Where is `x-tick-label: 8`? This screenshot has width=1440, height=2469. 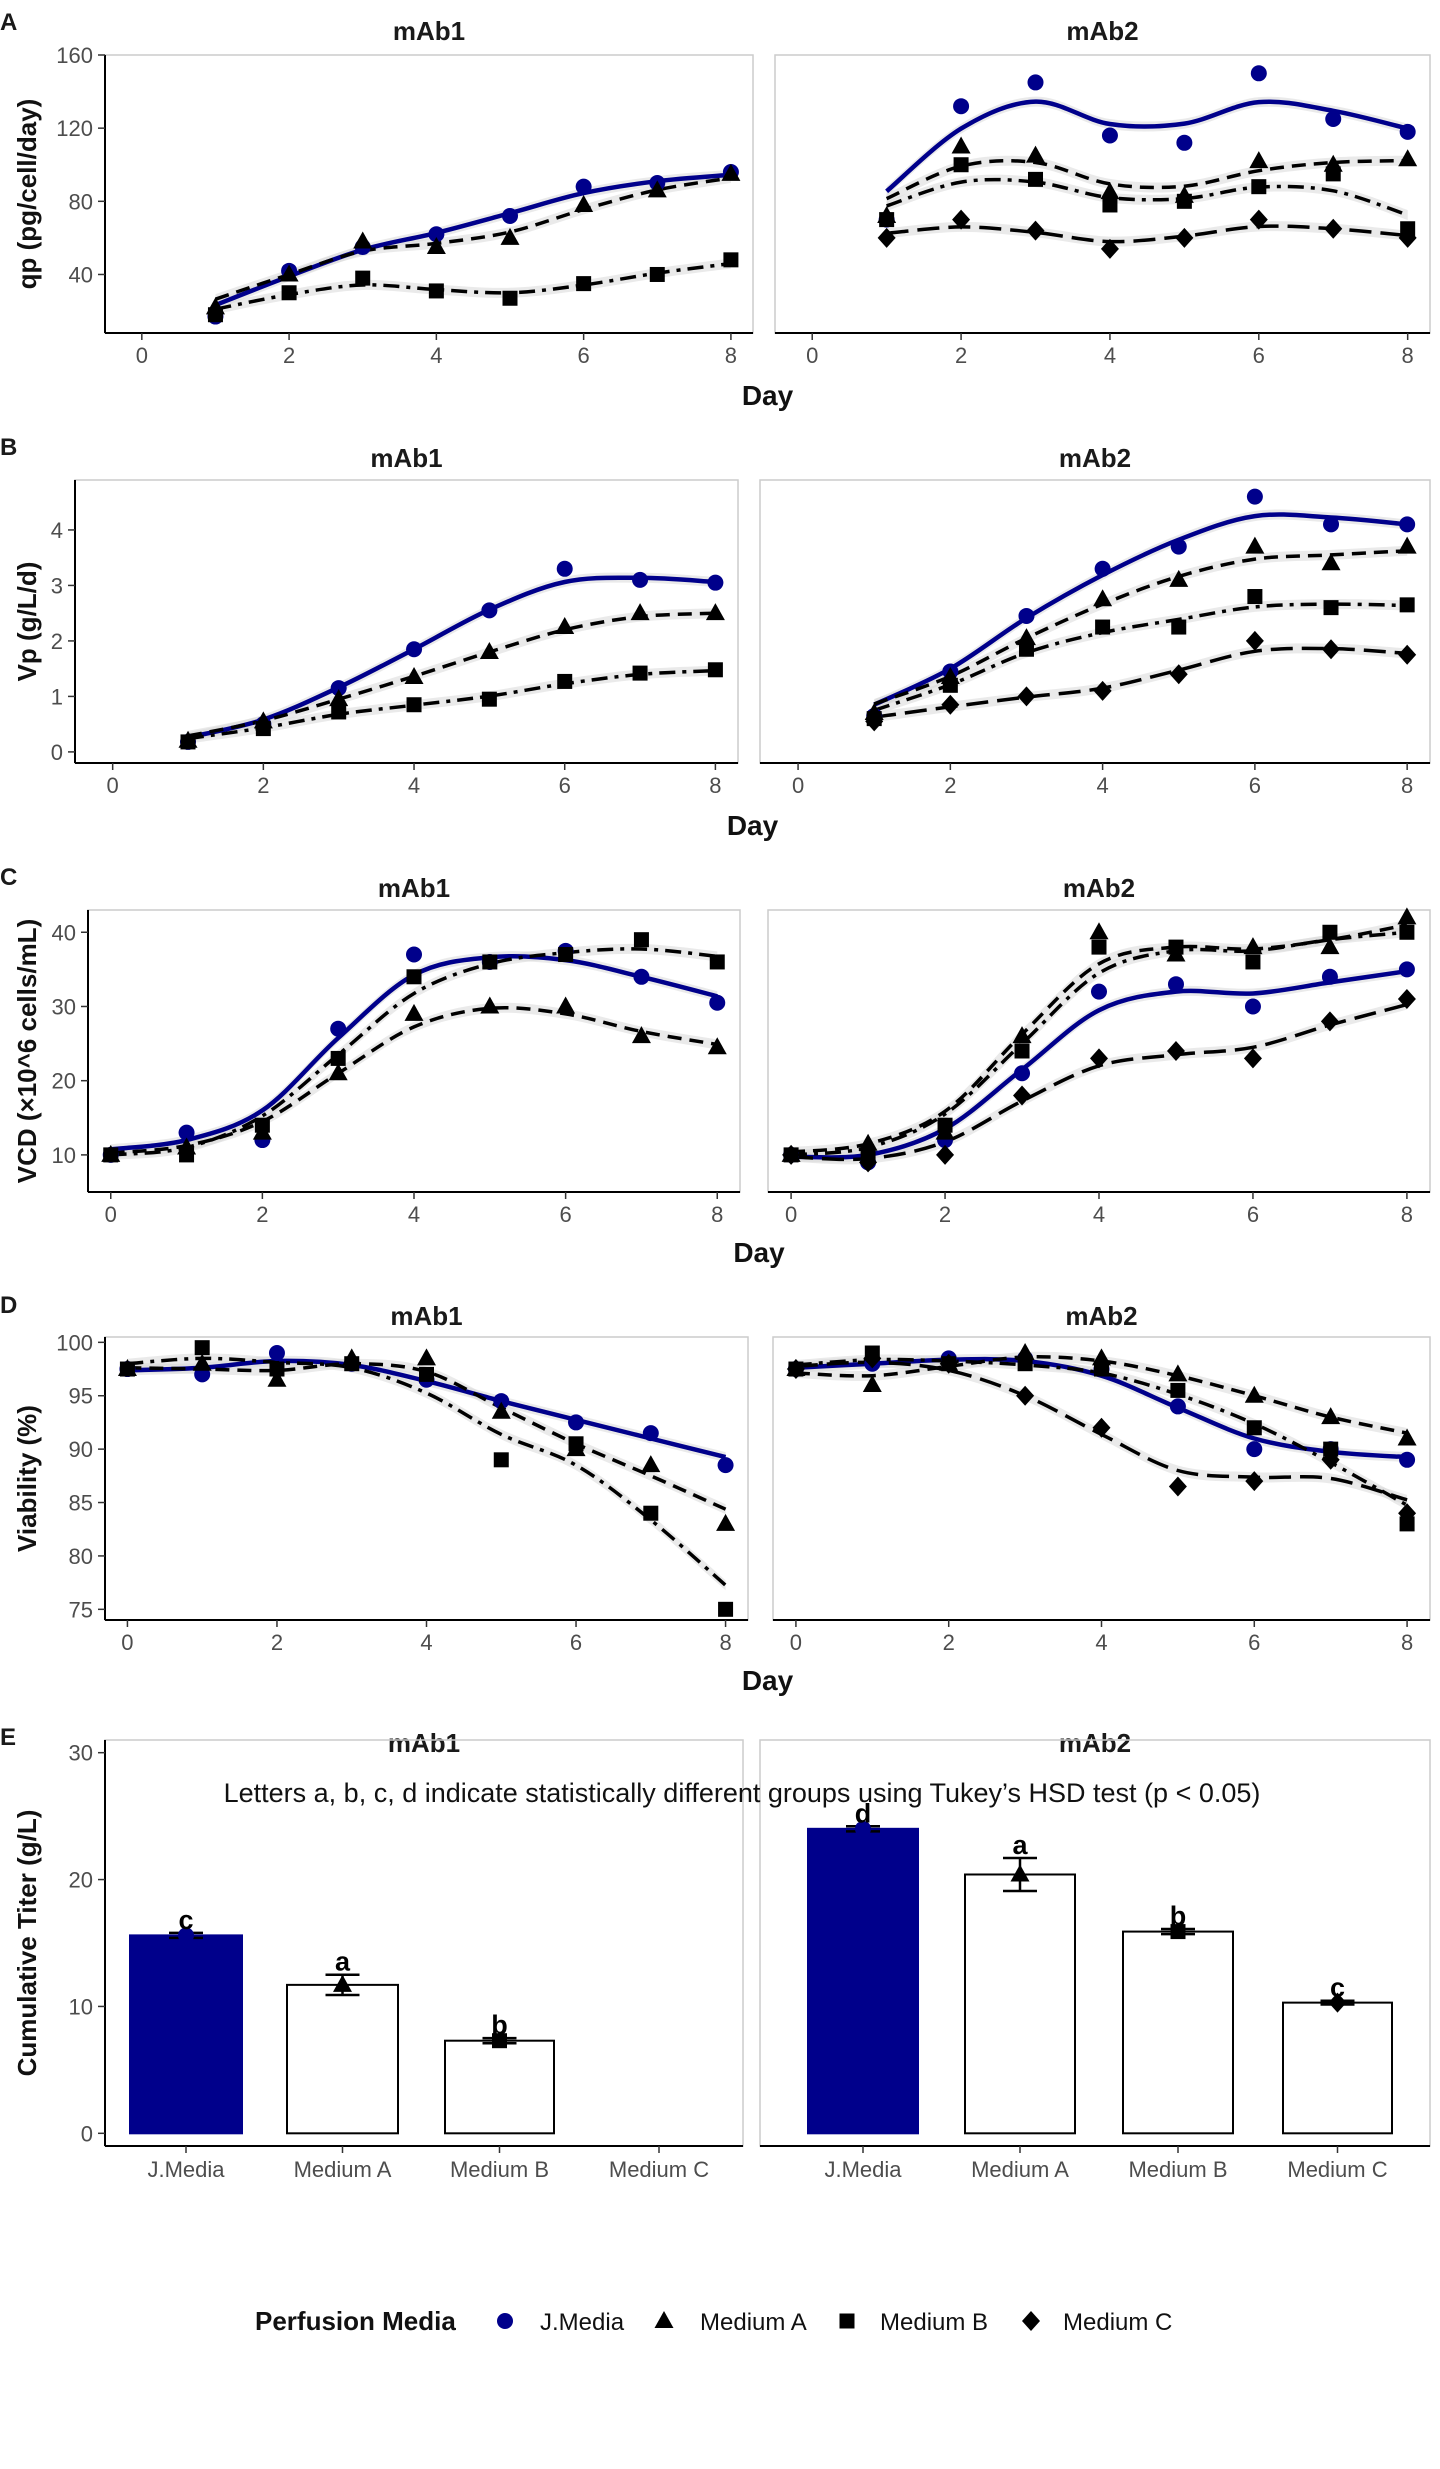 x-tick-label: 8 is located at coordinates (725, 1642).